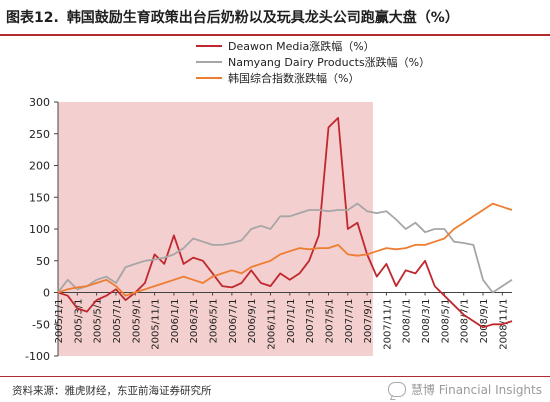 Image resolution: width=550 pixels, height=402 pixels. I want to click on figure-title: 韩国鼓励生育政策出台后奶粉以及玩具龙头公司跑赢大盘（%）, so click(262, 18).